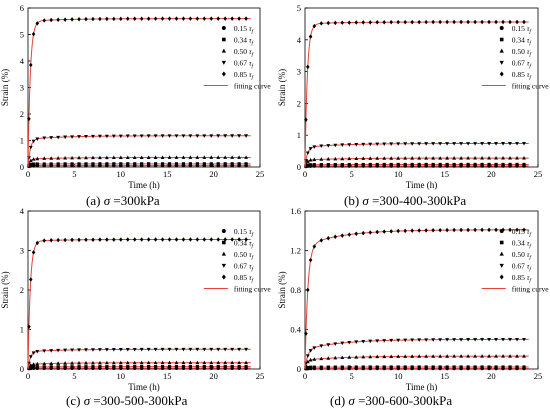 Image resolution: width=550 pixels, height=414 pixels. What do you see at coordinates (491, 174) in the screenshot?
I see `x-tick-label-b: 20` at bounding box center [491, 174].